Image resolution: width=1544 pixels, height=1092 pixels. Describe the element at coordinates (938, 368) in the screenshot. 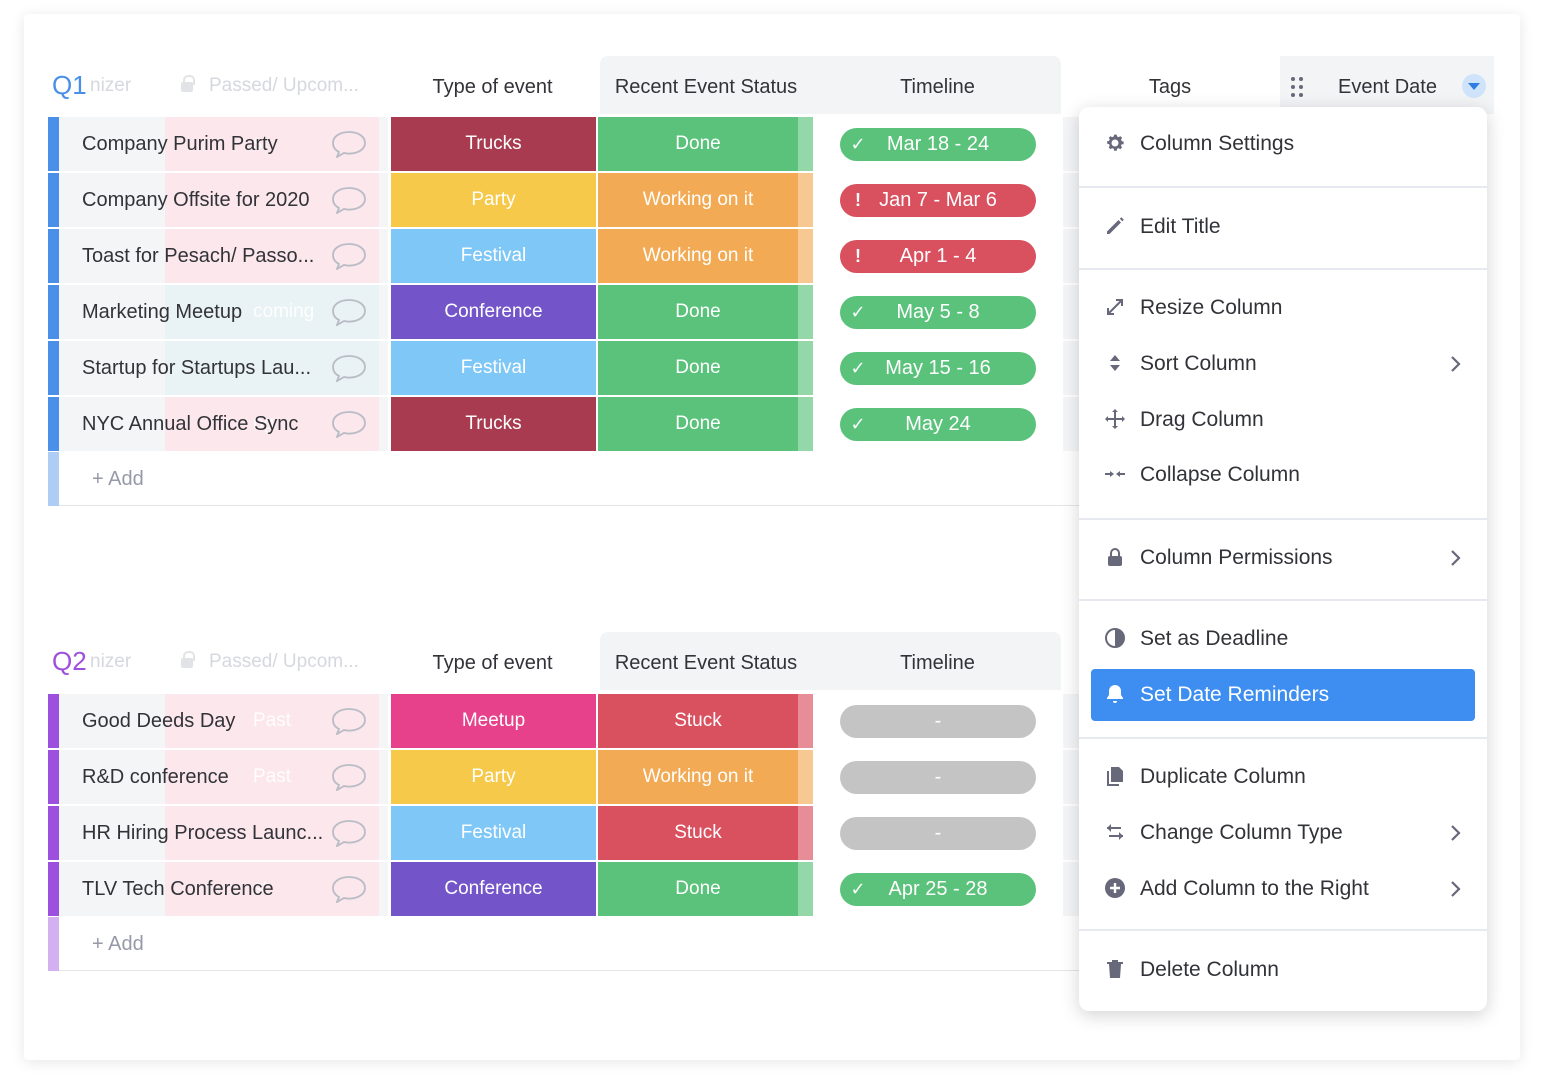

I see `timeline-pill: ✓ May 15 - 16` at that location.